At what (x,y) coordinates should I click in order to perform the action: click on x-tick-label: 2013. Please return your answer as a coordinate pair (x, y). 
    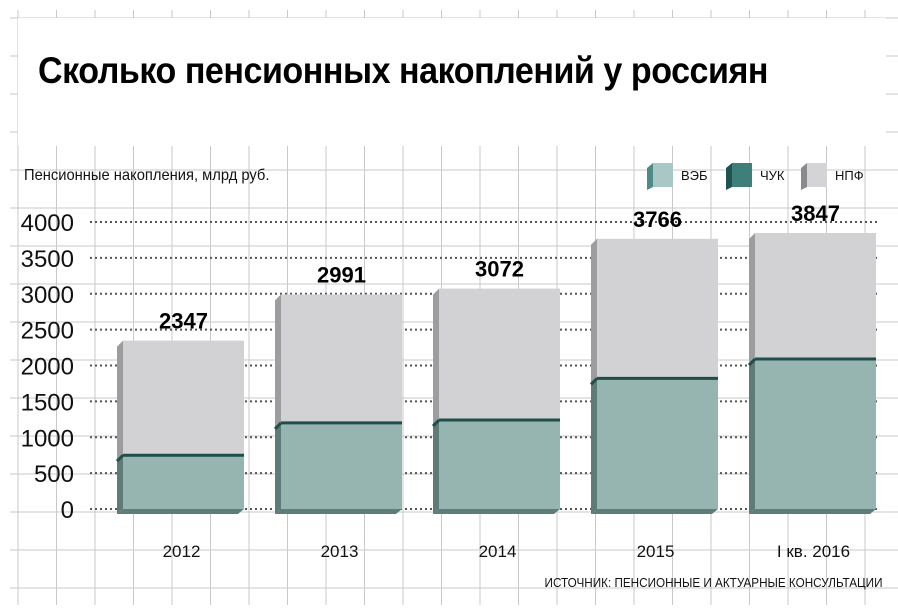
    Looking at the image, I should click on (340, 551).